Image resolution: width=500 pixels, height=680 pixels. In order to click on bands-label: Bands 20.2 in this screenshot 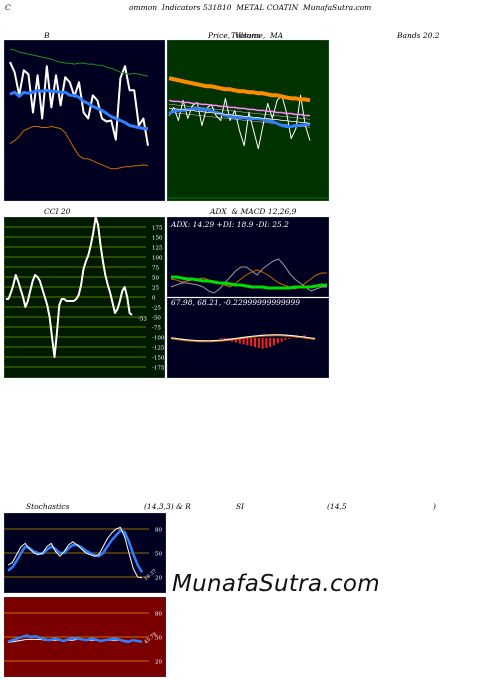, I will do `click(418, 35)`.